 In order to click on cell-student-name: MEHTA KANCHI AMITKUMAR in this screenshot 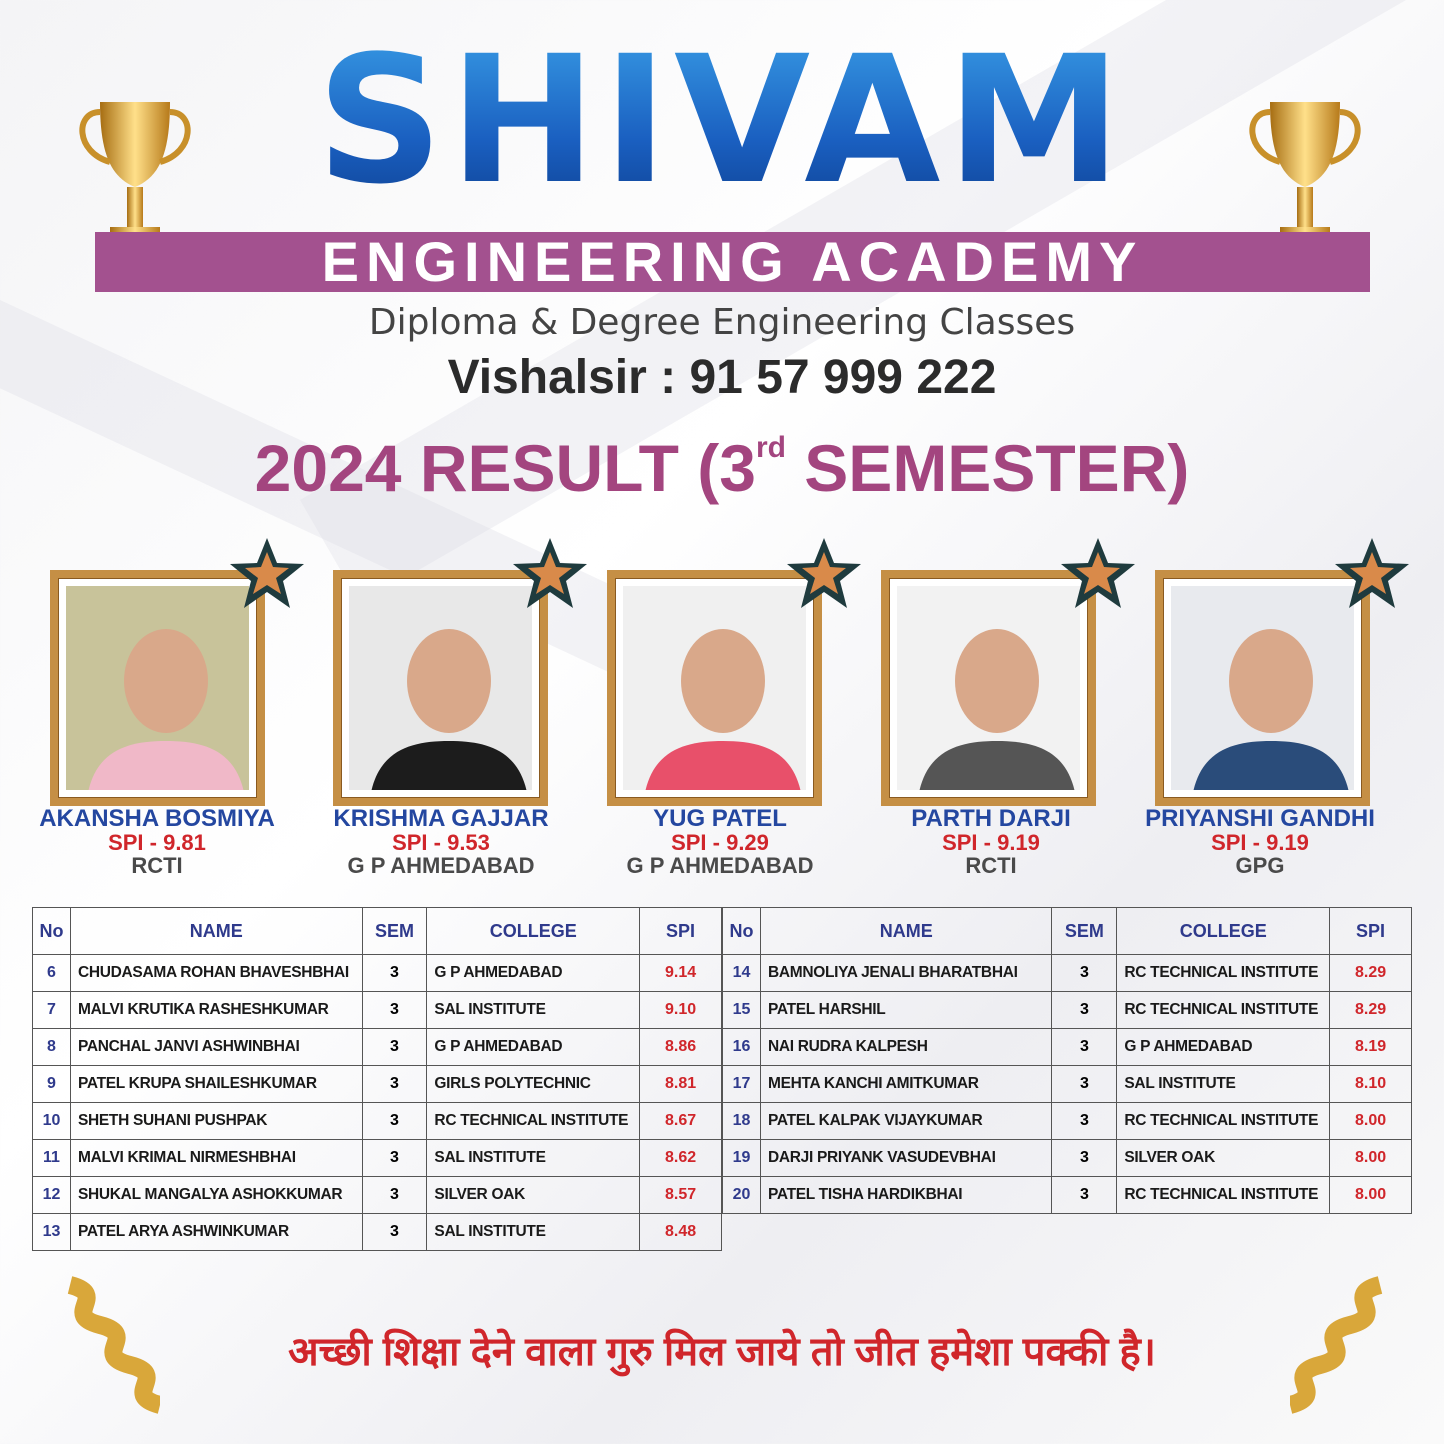, I will do `click(906, 1084)`.